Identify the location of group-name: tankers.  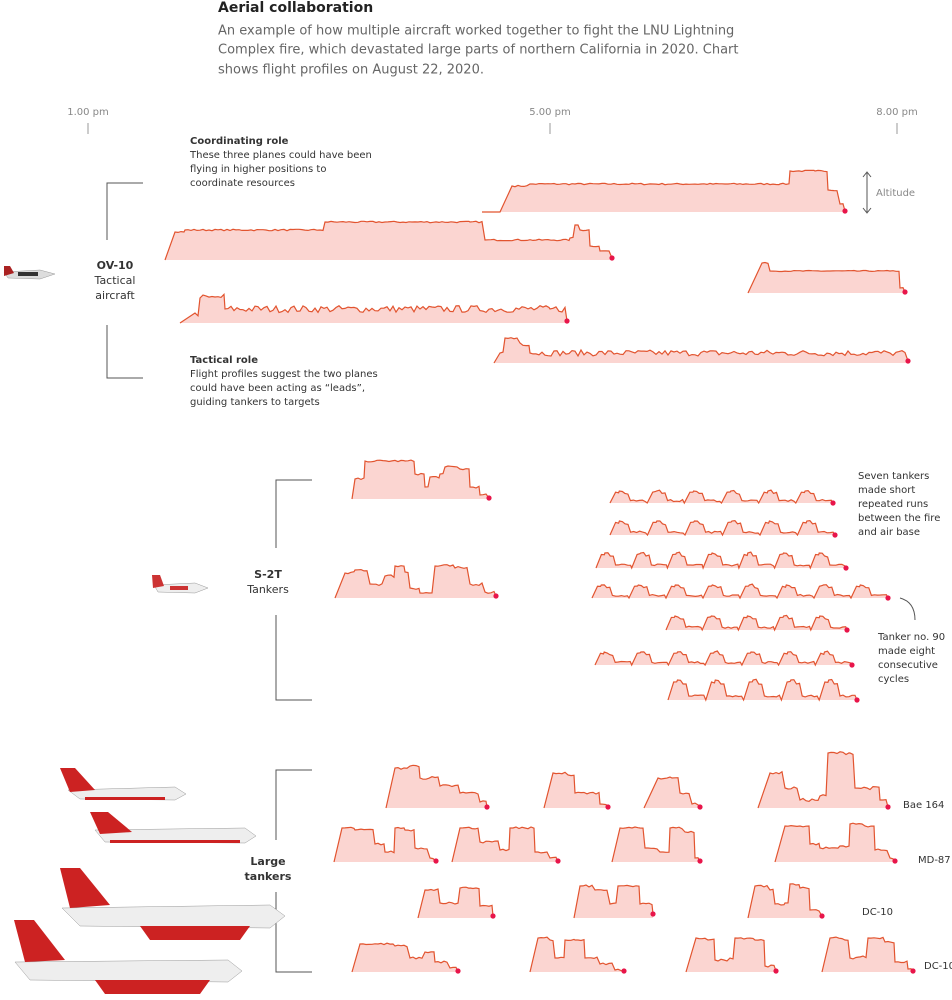
(268, 876).